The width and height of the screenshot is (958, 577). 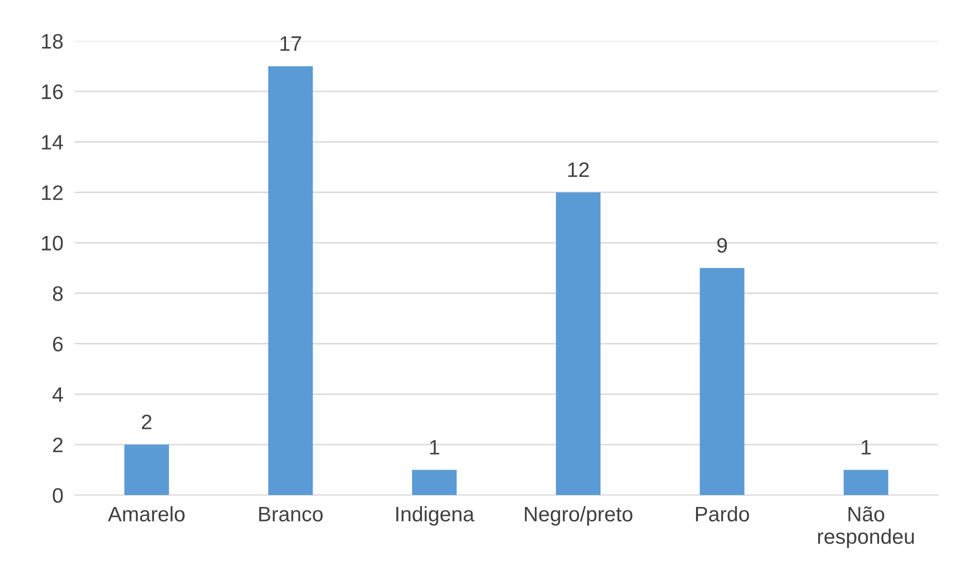 I want to click on data-label: 2, so click(x=147, y=422).